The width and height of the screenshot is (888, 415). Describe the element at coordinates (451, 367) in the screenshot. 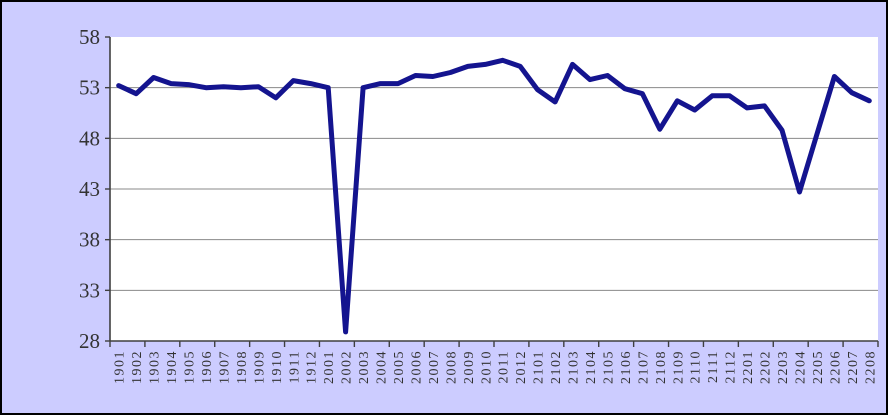

I see `x-axis-label: 2008` at that location.